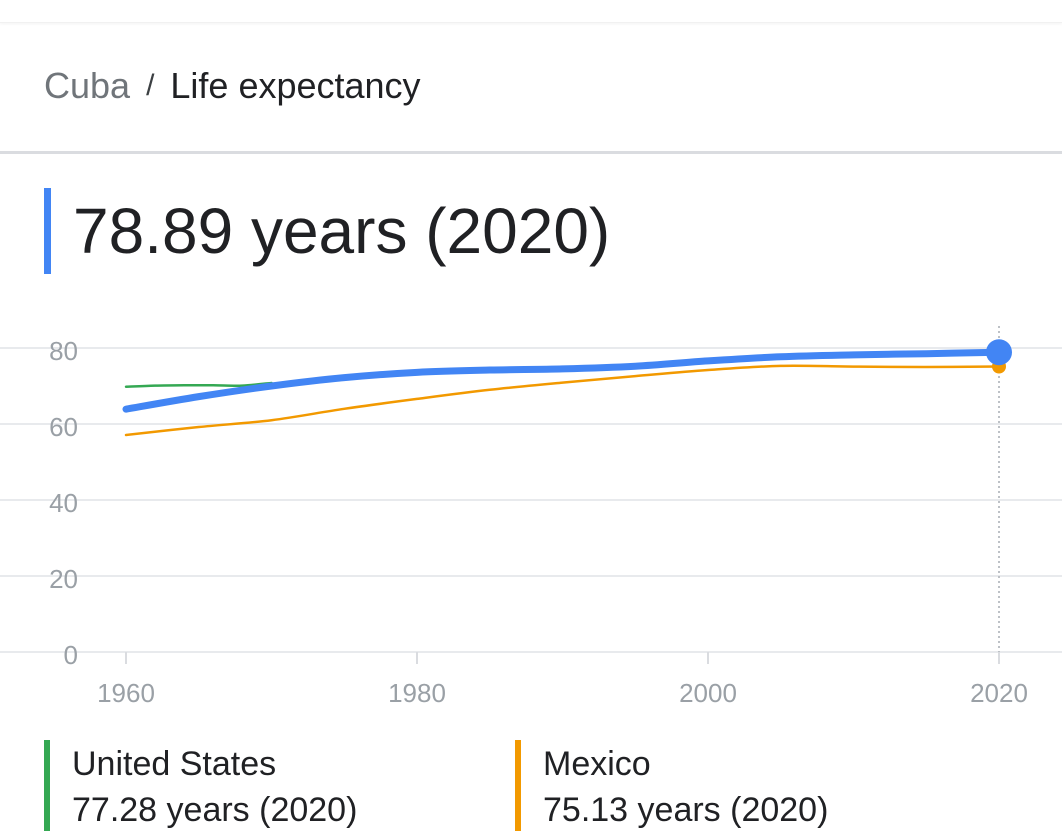 This screenshot has height=831, width=1062. Describe the element at coordinates (47, 785) in the screenshot. I see `legend-color-bar-united-states` at that location.